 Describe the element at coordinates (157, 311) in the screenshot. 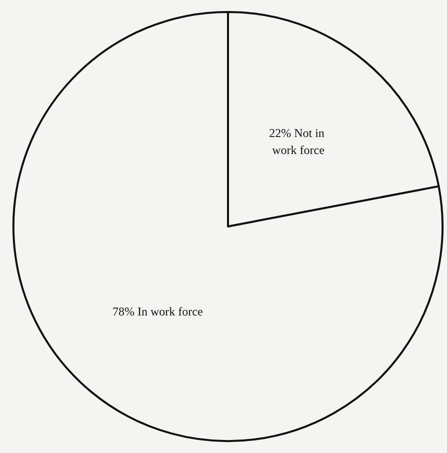

I see `slice-label: 78% In work force` at that location.